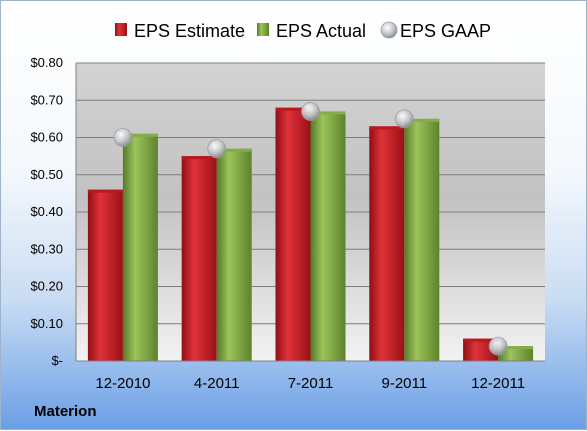 The height and width of the screenshot is (431, 587). Describe the element at coordinates (122, 383) in the screenshot. I see `x-tick-label: 12-2010` at that location.